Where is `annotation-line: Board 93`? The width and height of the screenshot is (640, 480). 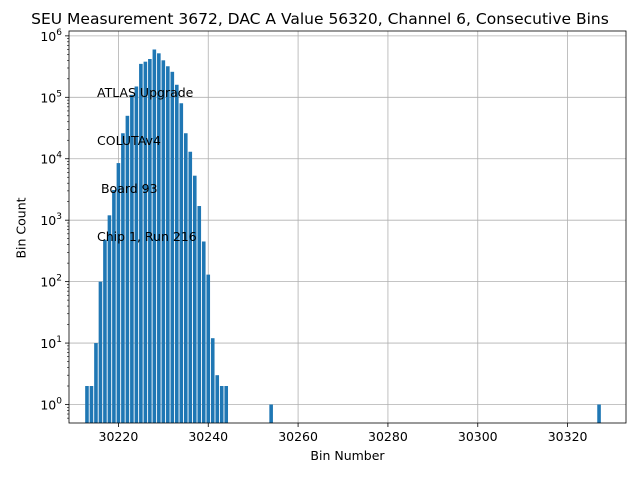
annotation-line: Board 93 is located at coordinates (127, 188).